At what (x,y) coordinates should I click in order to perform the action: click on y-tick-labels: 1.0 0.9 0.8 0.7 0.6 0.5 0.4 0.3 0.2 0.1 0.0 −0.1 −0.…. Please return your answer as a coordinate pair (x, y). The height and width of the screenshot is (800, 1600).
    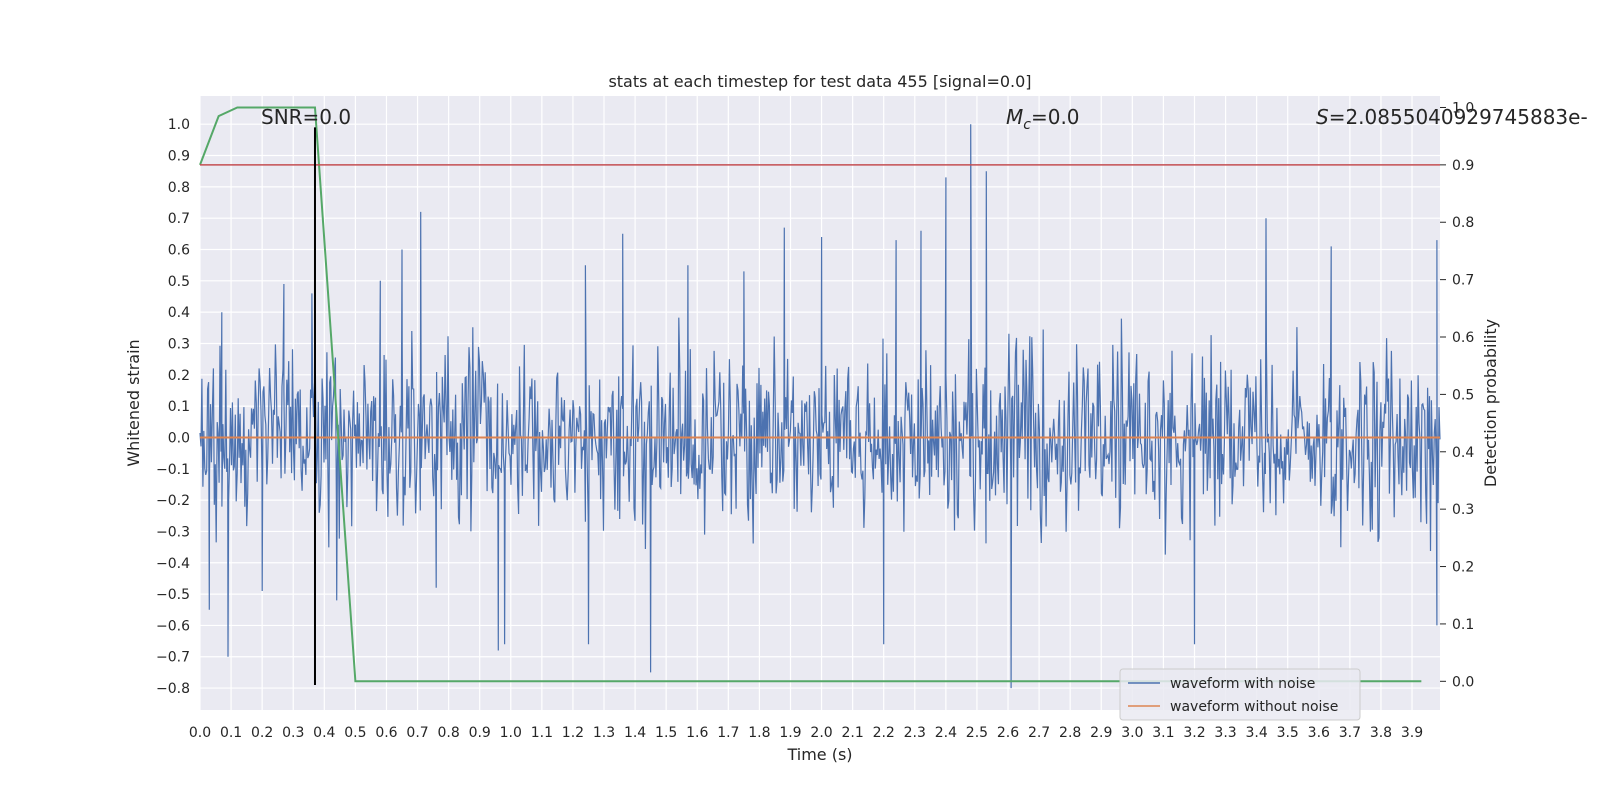
    Looking at the image, I should click on (173, 407).